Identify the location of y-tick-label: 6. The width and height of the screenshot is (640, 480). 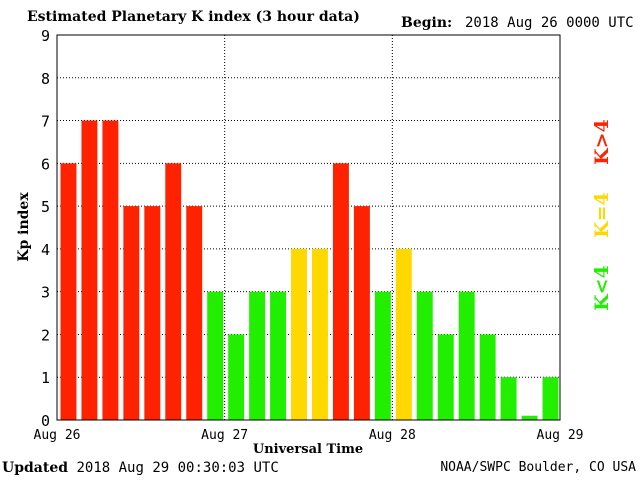
(45, 164).